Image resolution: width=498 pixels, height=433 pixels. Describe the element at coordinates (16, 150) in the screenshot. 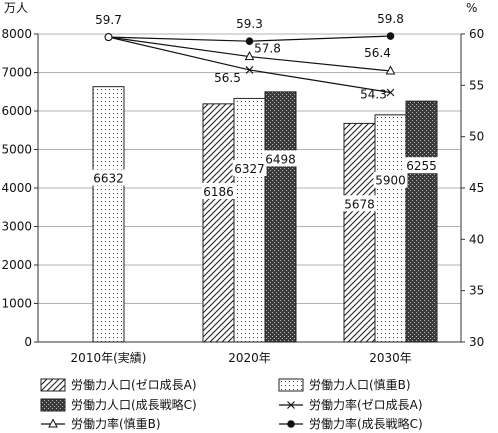

I see `y-left-tick-label: 5000` at that location.